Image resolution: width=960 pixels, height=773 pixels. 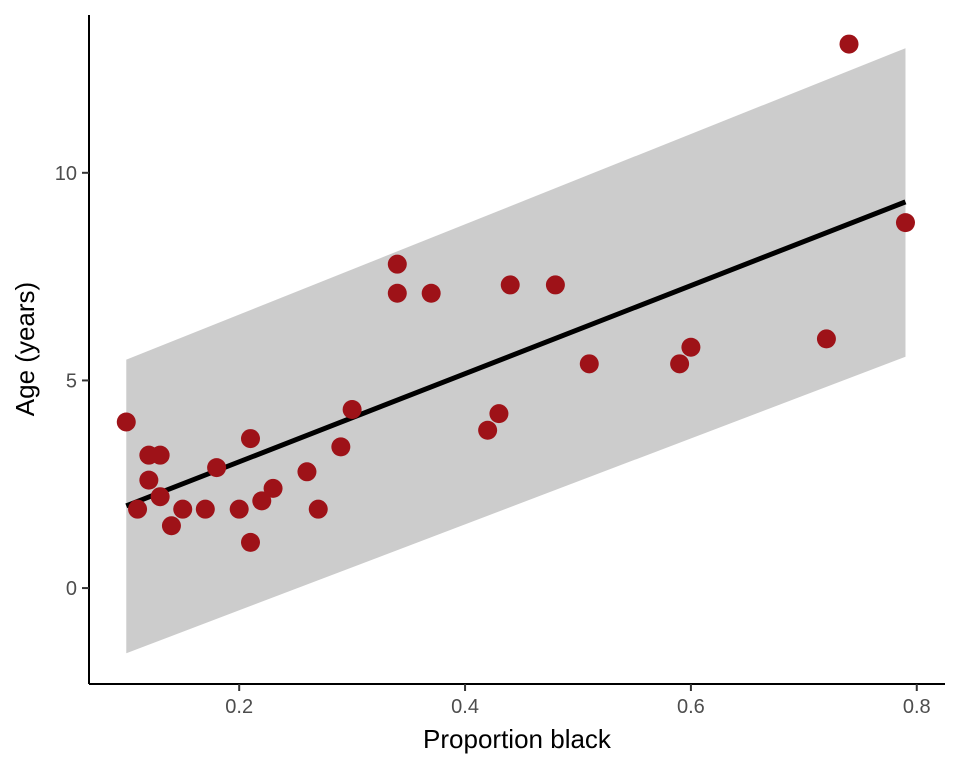 I want to click on x-axis-label: Proportion black, so click(x=517, y=739).